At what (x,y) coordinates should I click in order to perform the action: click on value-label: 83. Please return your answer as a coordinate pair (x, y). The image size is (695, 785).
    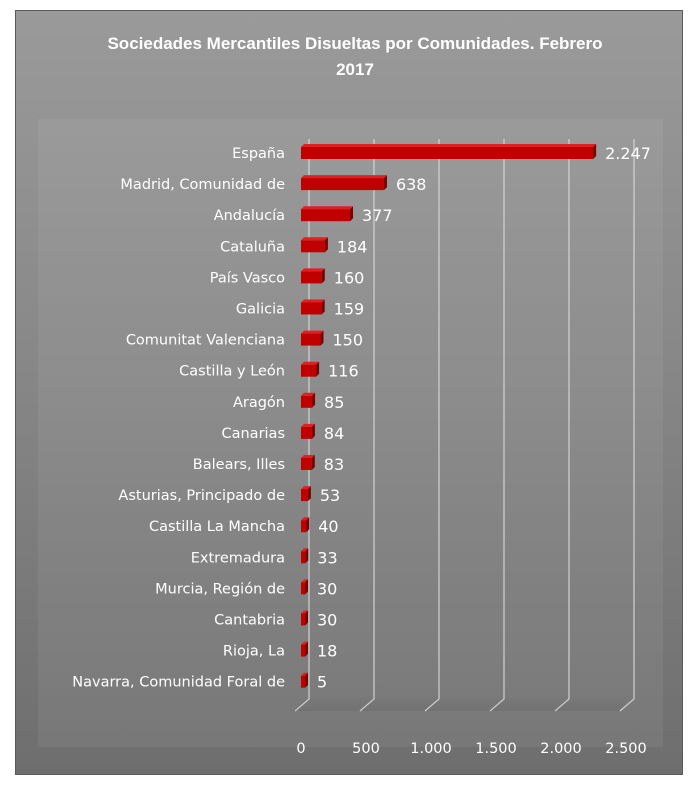
    Looking at the image, I should click on (334, 464).